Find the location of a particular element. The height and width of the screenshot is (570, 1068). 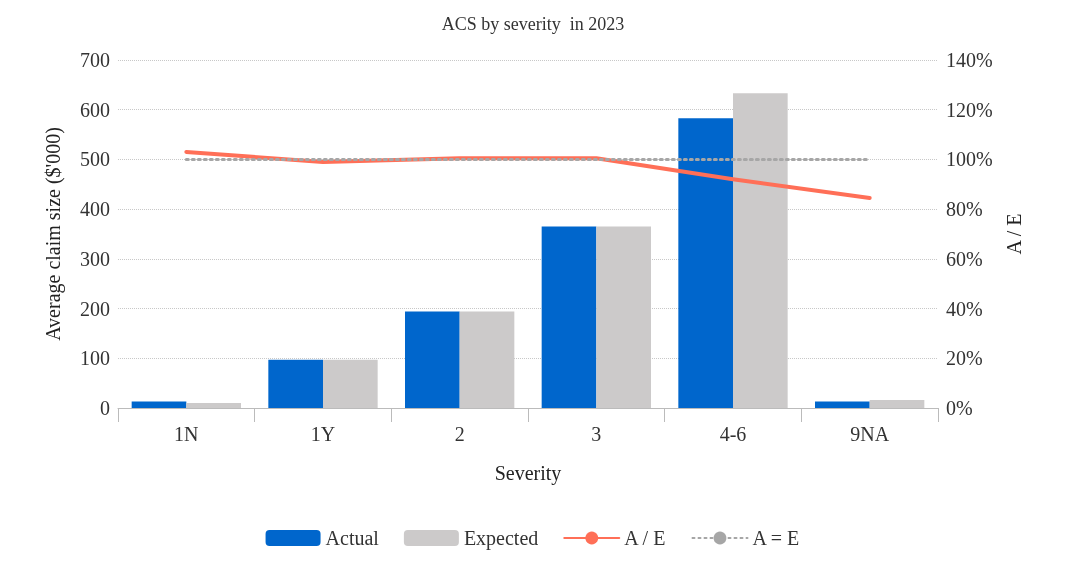

x-tick-label: 1N is located at coordinates (186, 434).